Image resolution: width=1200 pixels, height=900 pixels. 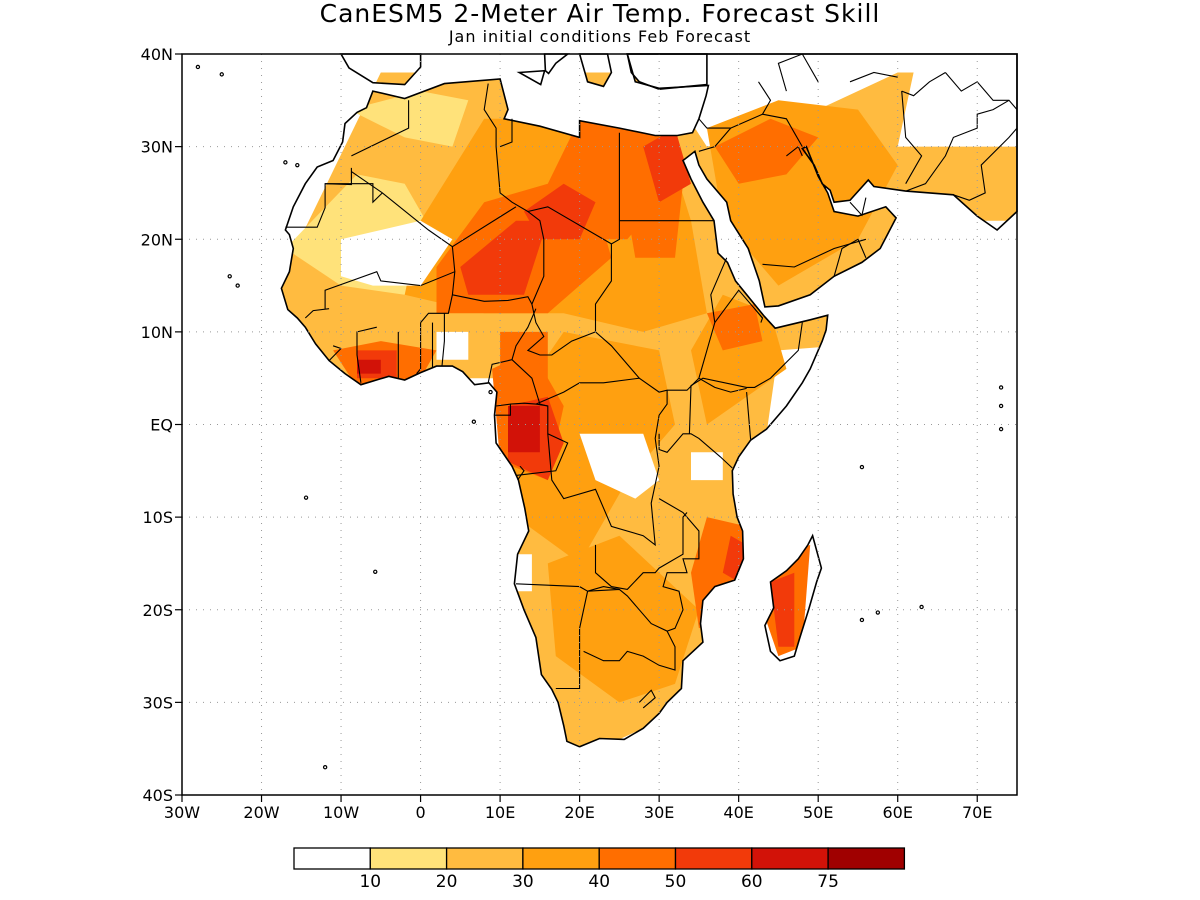 I want to click on lat-tick-label: 30S, so click(x=157, y=702).